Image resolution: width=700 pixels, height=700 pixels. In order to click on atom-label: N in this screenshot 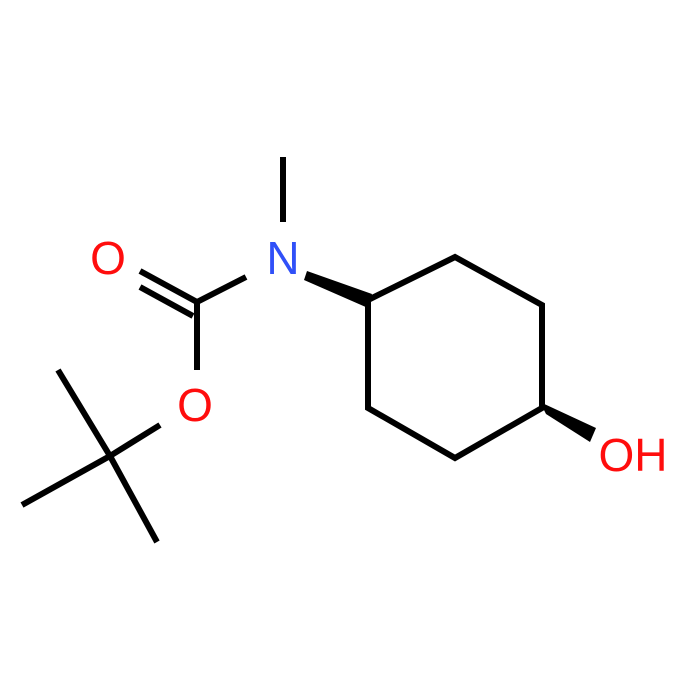, I will do `click(282, 258)`.